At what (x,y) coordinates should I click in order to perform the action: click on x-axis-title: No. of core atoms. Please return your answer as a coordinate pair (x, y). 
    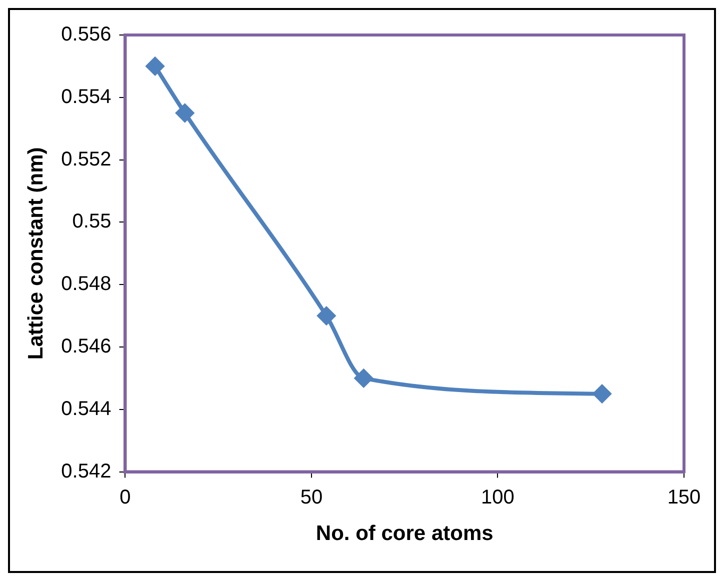
    Looking at the image, I should click on (405, 534).